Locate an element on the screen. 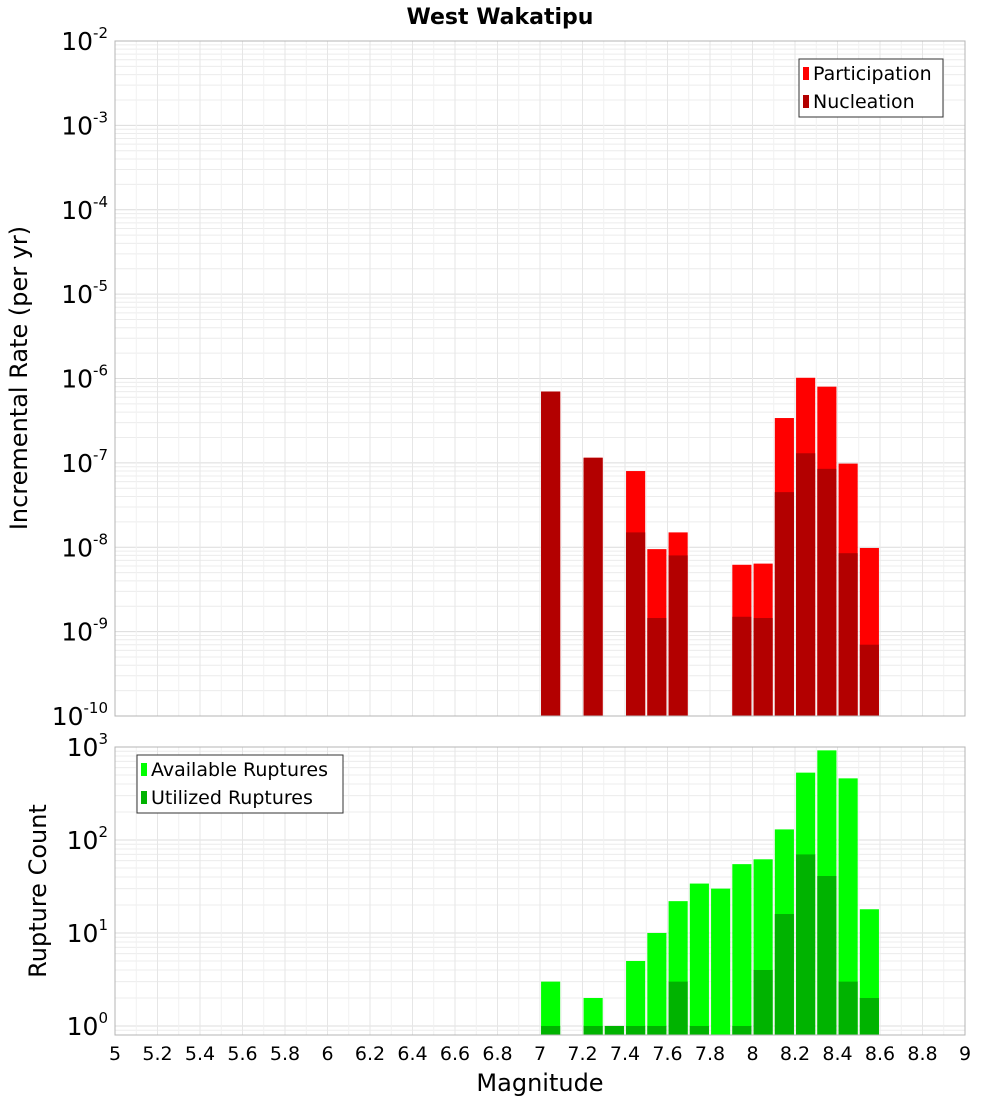  x-tick-label: 6.8 is located at coordinates (497, 1054).